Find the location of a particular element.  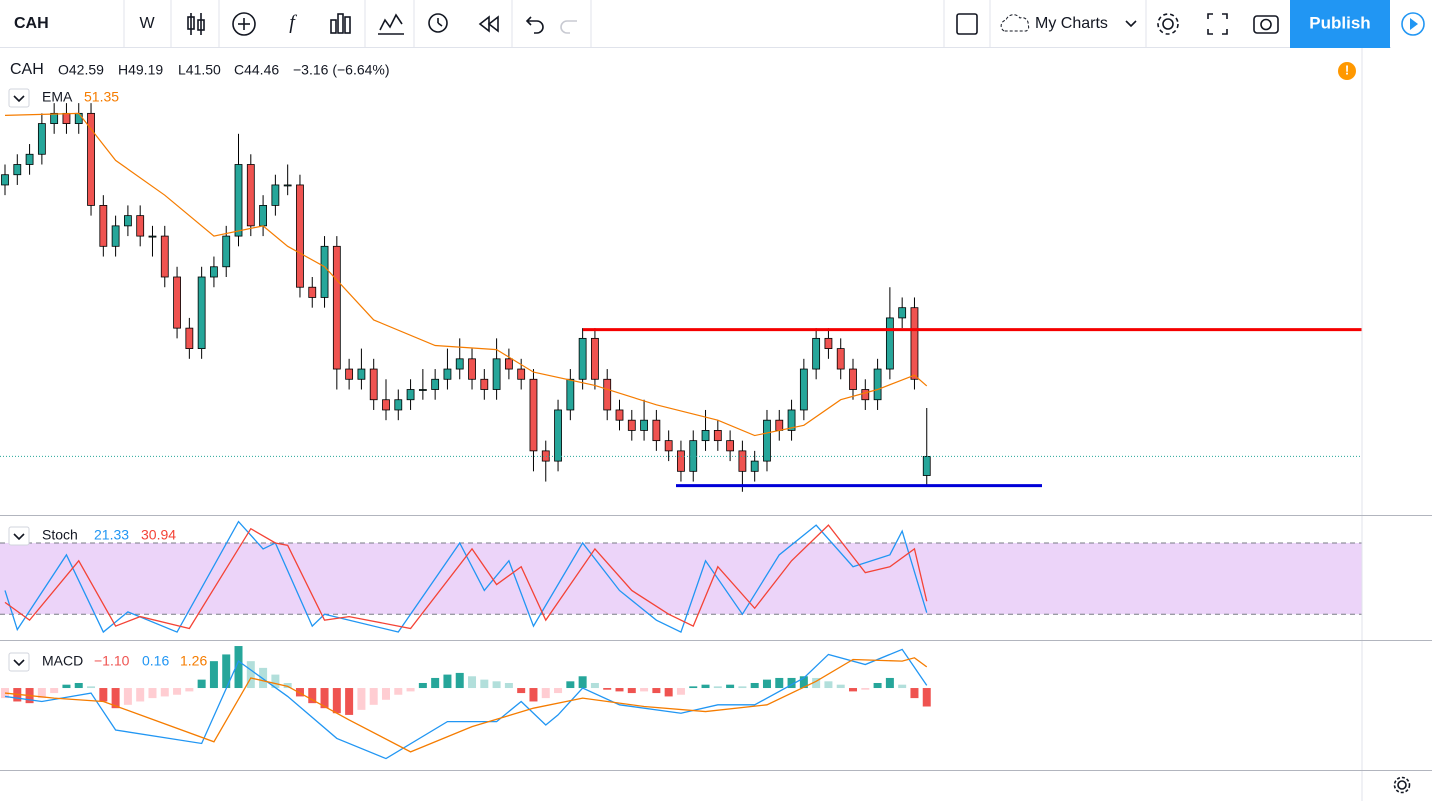

legend-open: O42.59 is located at coordinates (81, 70).